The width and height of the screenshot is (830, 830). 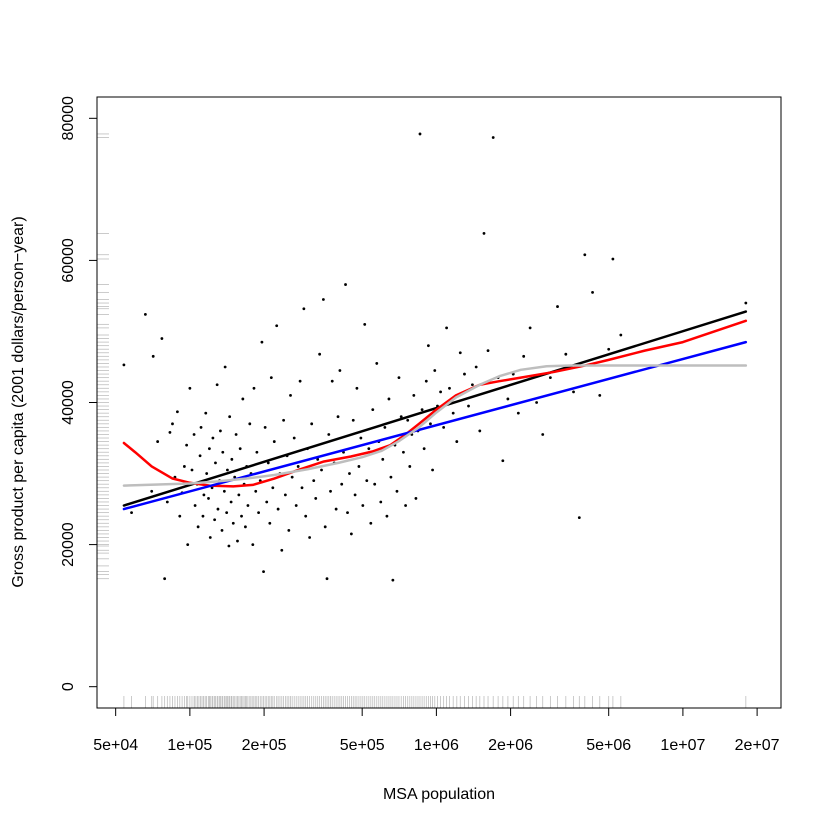 What do you see at coordinates (264, 745) in the screenshot?
I see `x-tick-label: 2e+05` at bounding box center [264, 745].